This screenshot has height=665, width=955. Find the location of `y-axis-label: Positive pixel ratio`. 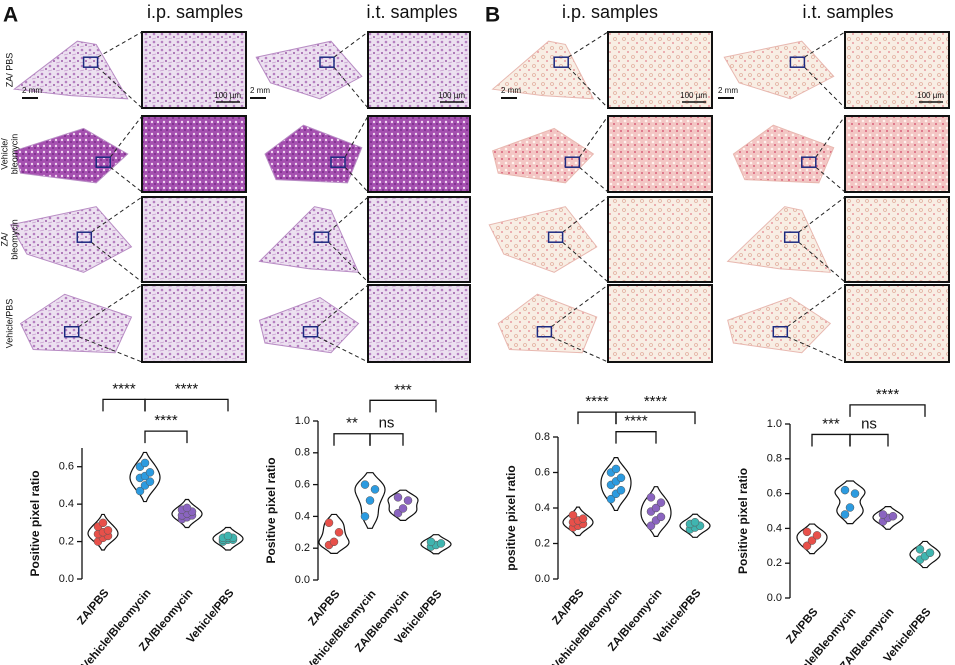

y-axis-label: Positive pixel ratio is located at coordinates (271, 510).